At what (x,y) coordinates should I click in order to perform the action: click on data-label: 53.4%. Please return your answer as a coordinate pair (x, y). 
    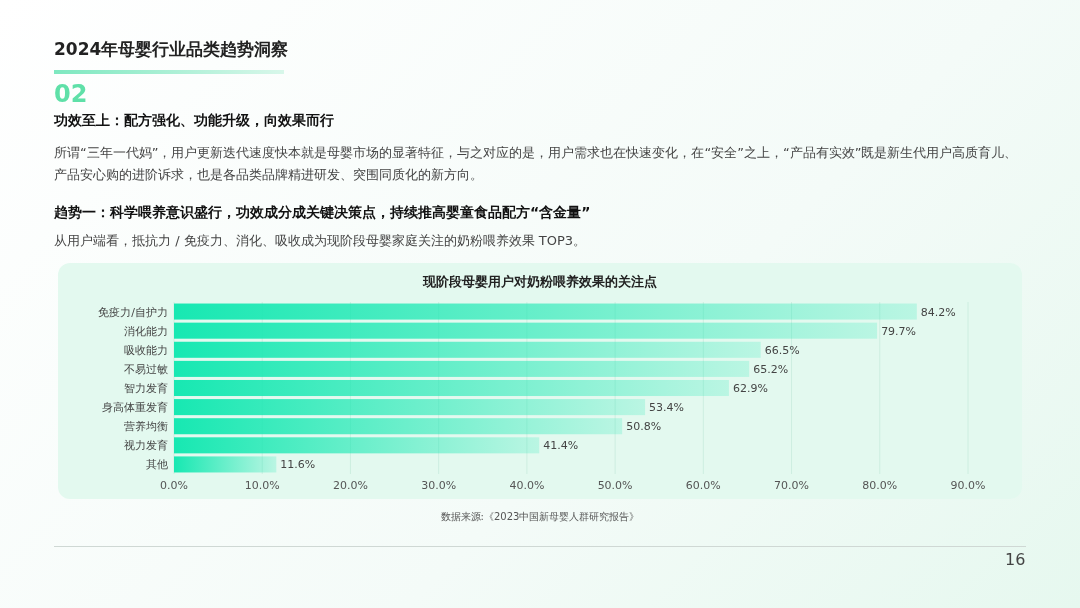
    Looking at the image, I should click on (667, 408).